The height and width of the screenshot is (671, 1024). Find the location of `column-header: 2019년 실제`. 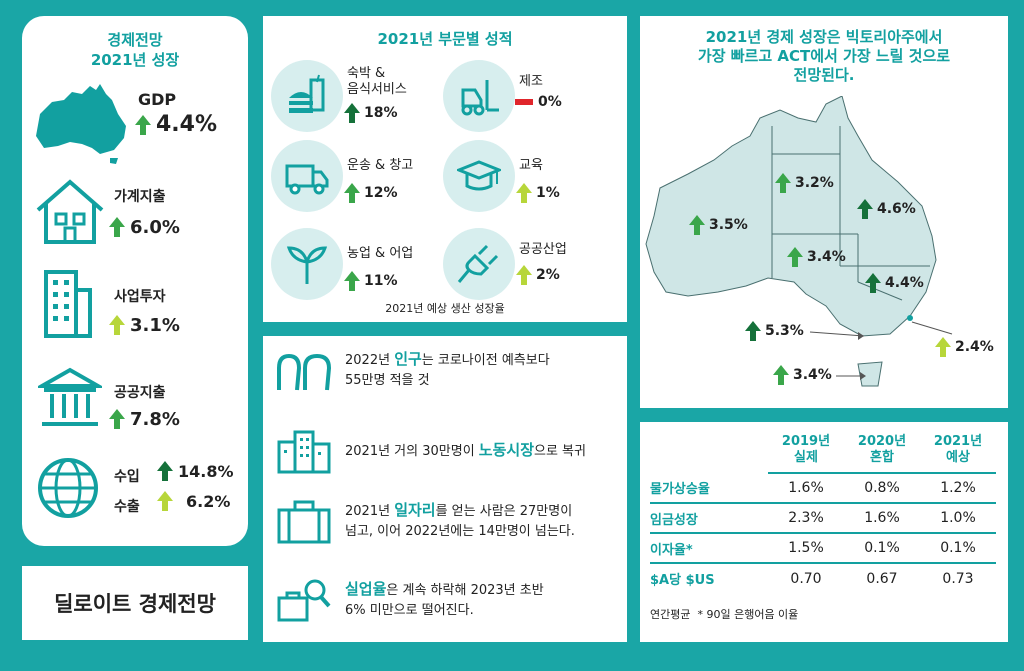

column-header: 2019년 실제 is located at coordinates (806, 454).